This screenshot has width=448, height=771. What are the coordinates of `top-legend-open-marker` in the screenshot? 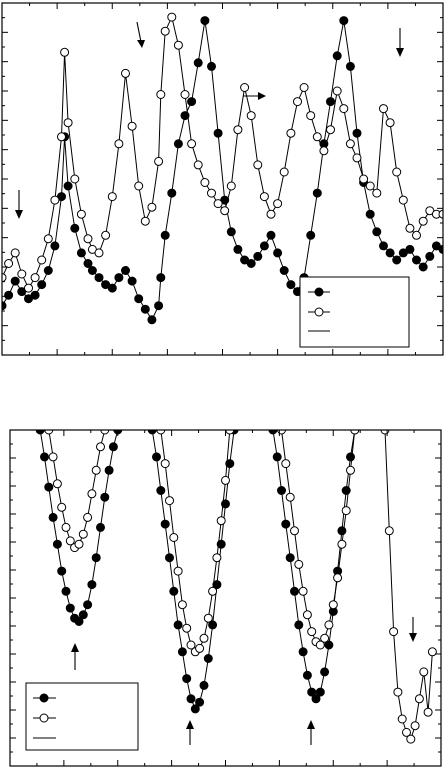 It's located at (319, 312).